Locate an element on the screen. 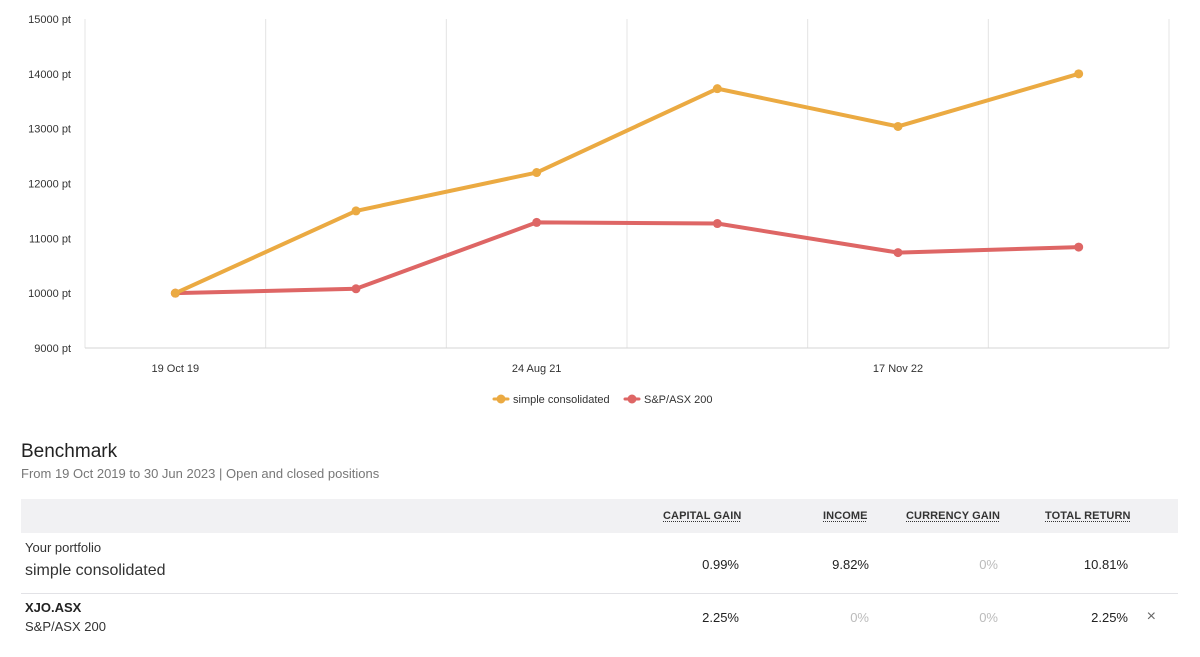 The height and width of the screenshot is (657, 1200). y-tick-label: 15000 pt is located at coordinates (49, 20).